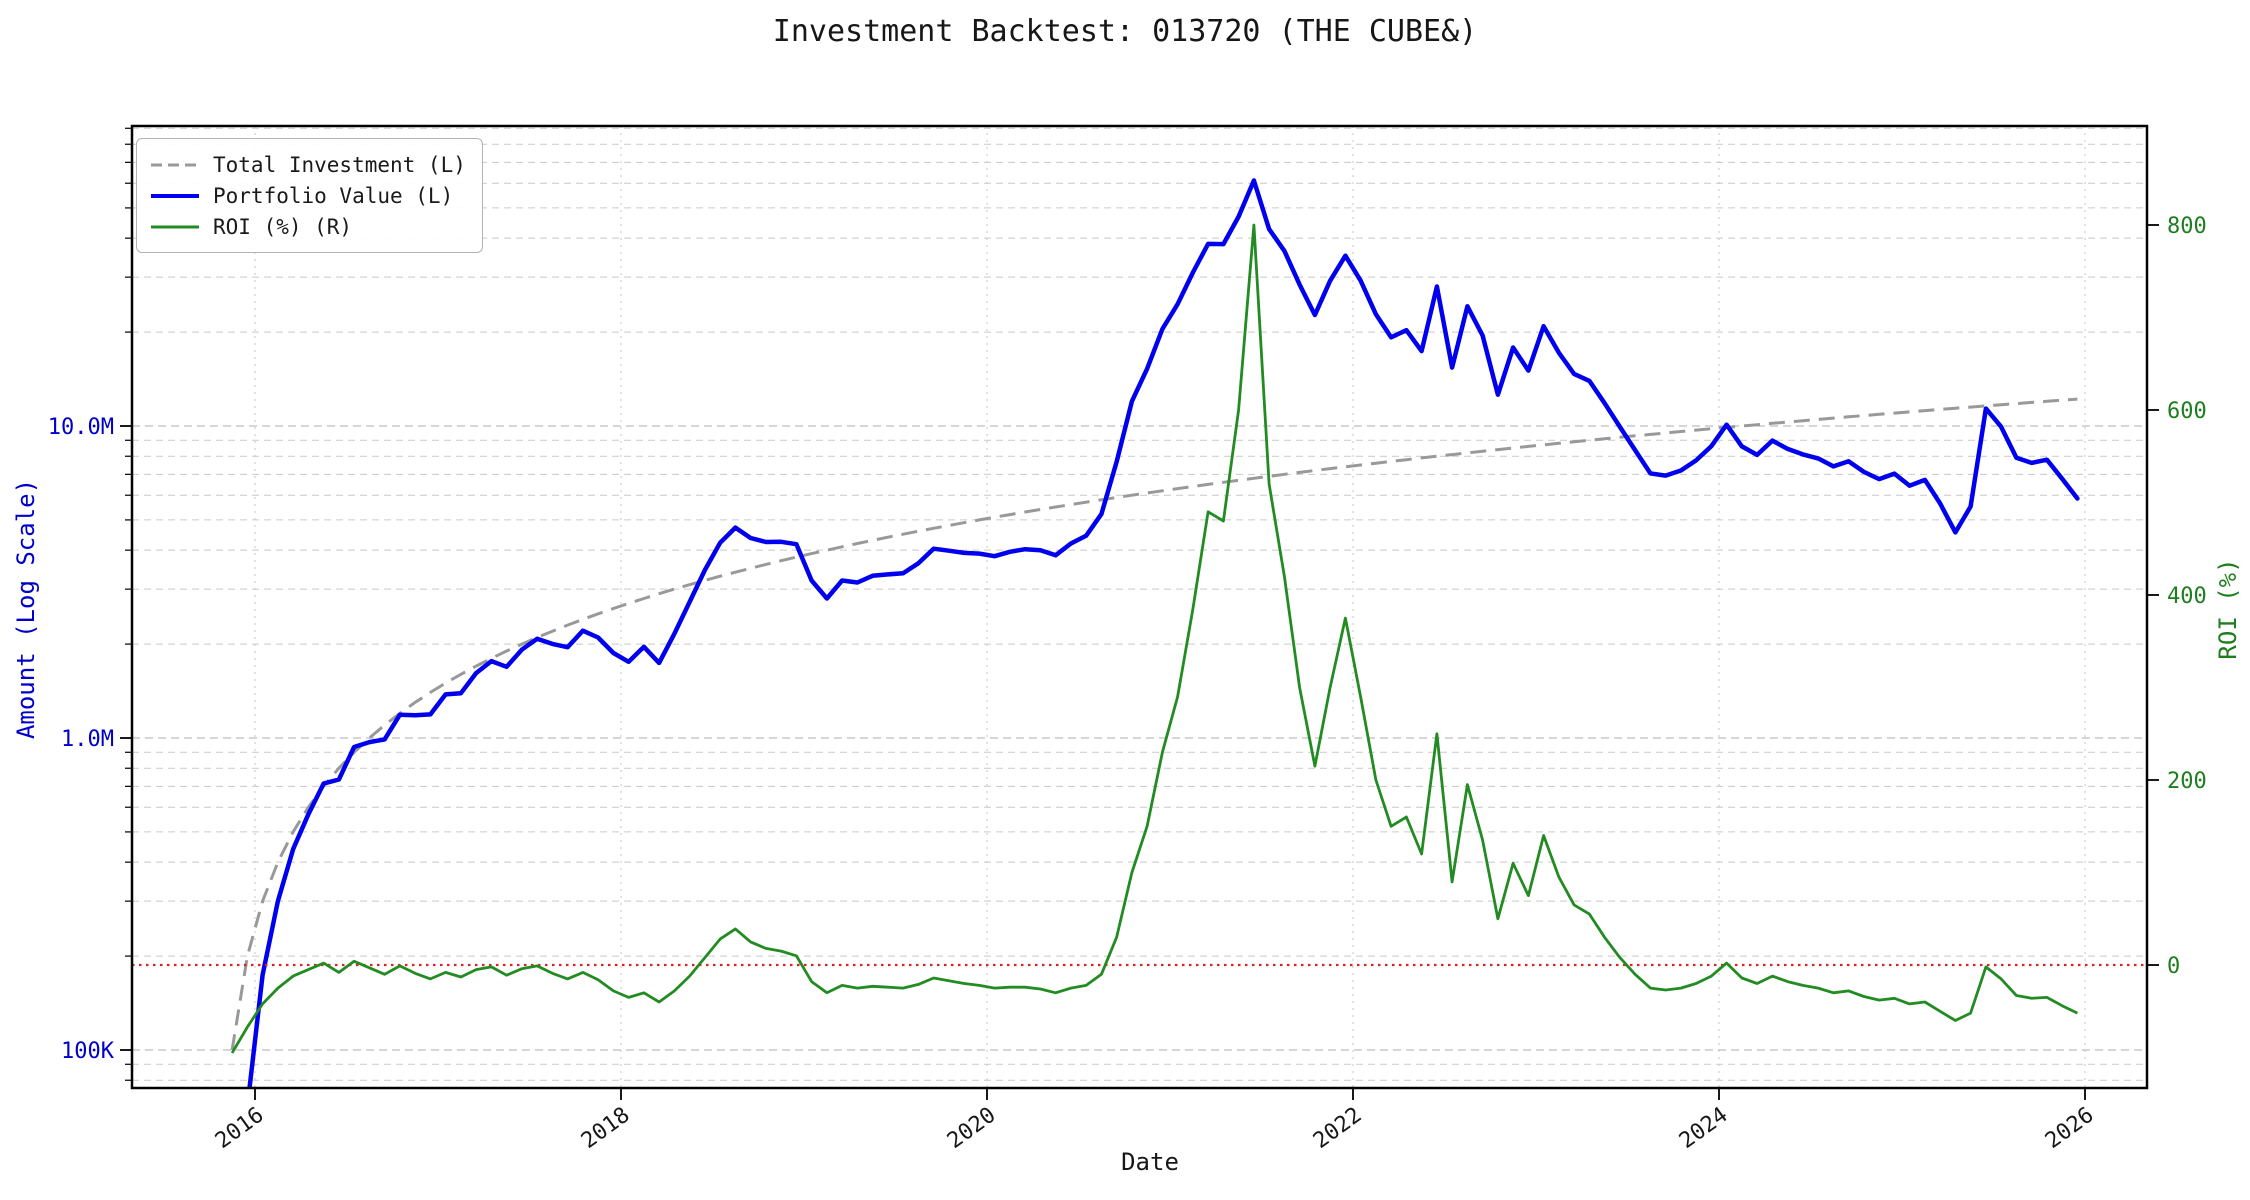 The height and width of the screenshot is (1200, 2250). What do you see at coordinates (240, 1128) in the screenshot?
I see `x-tick-label: 2016` at bounding box center [240, 1128].